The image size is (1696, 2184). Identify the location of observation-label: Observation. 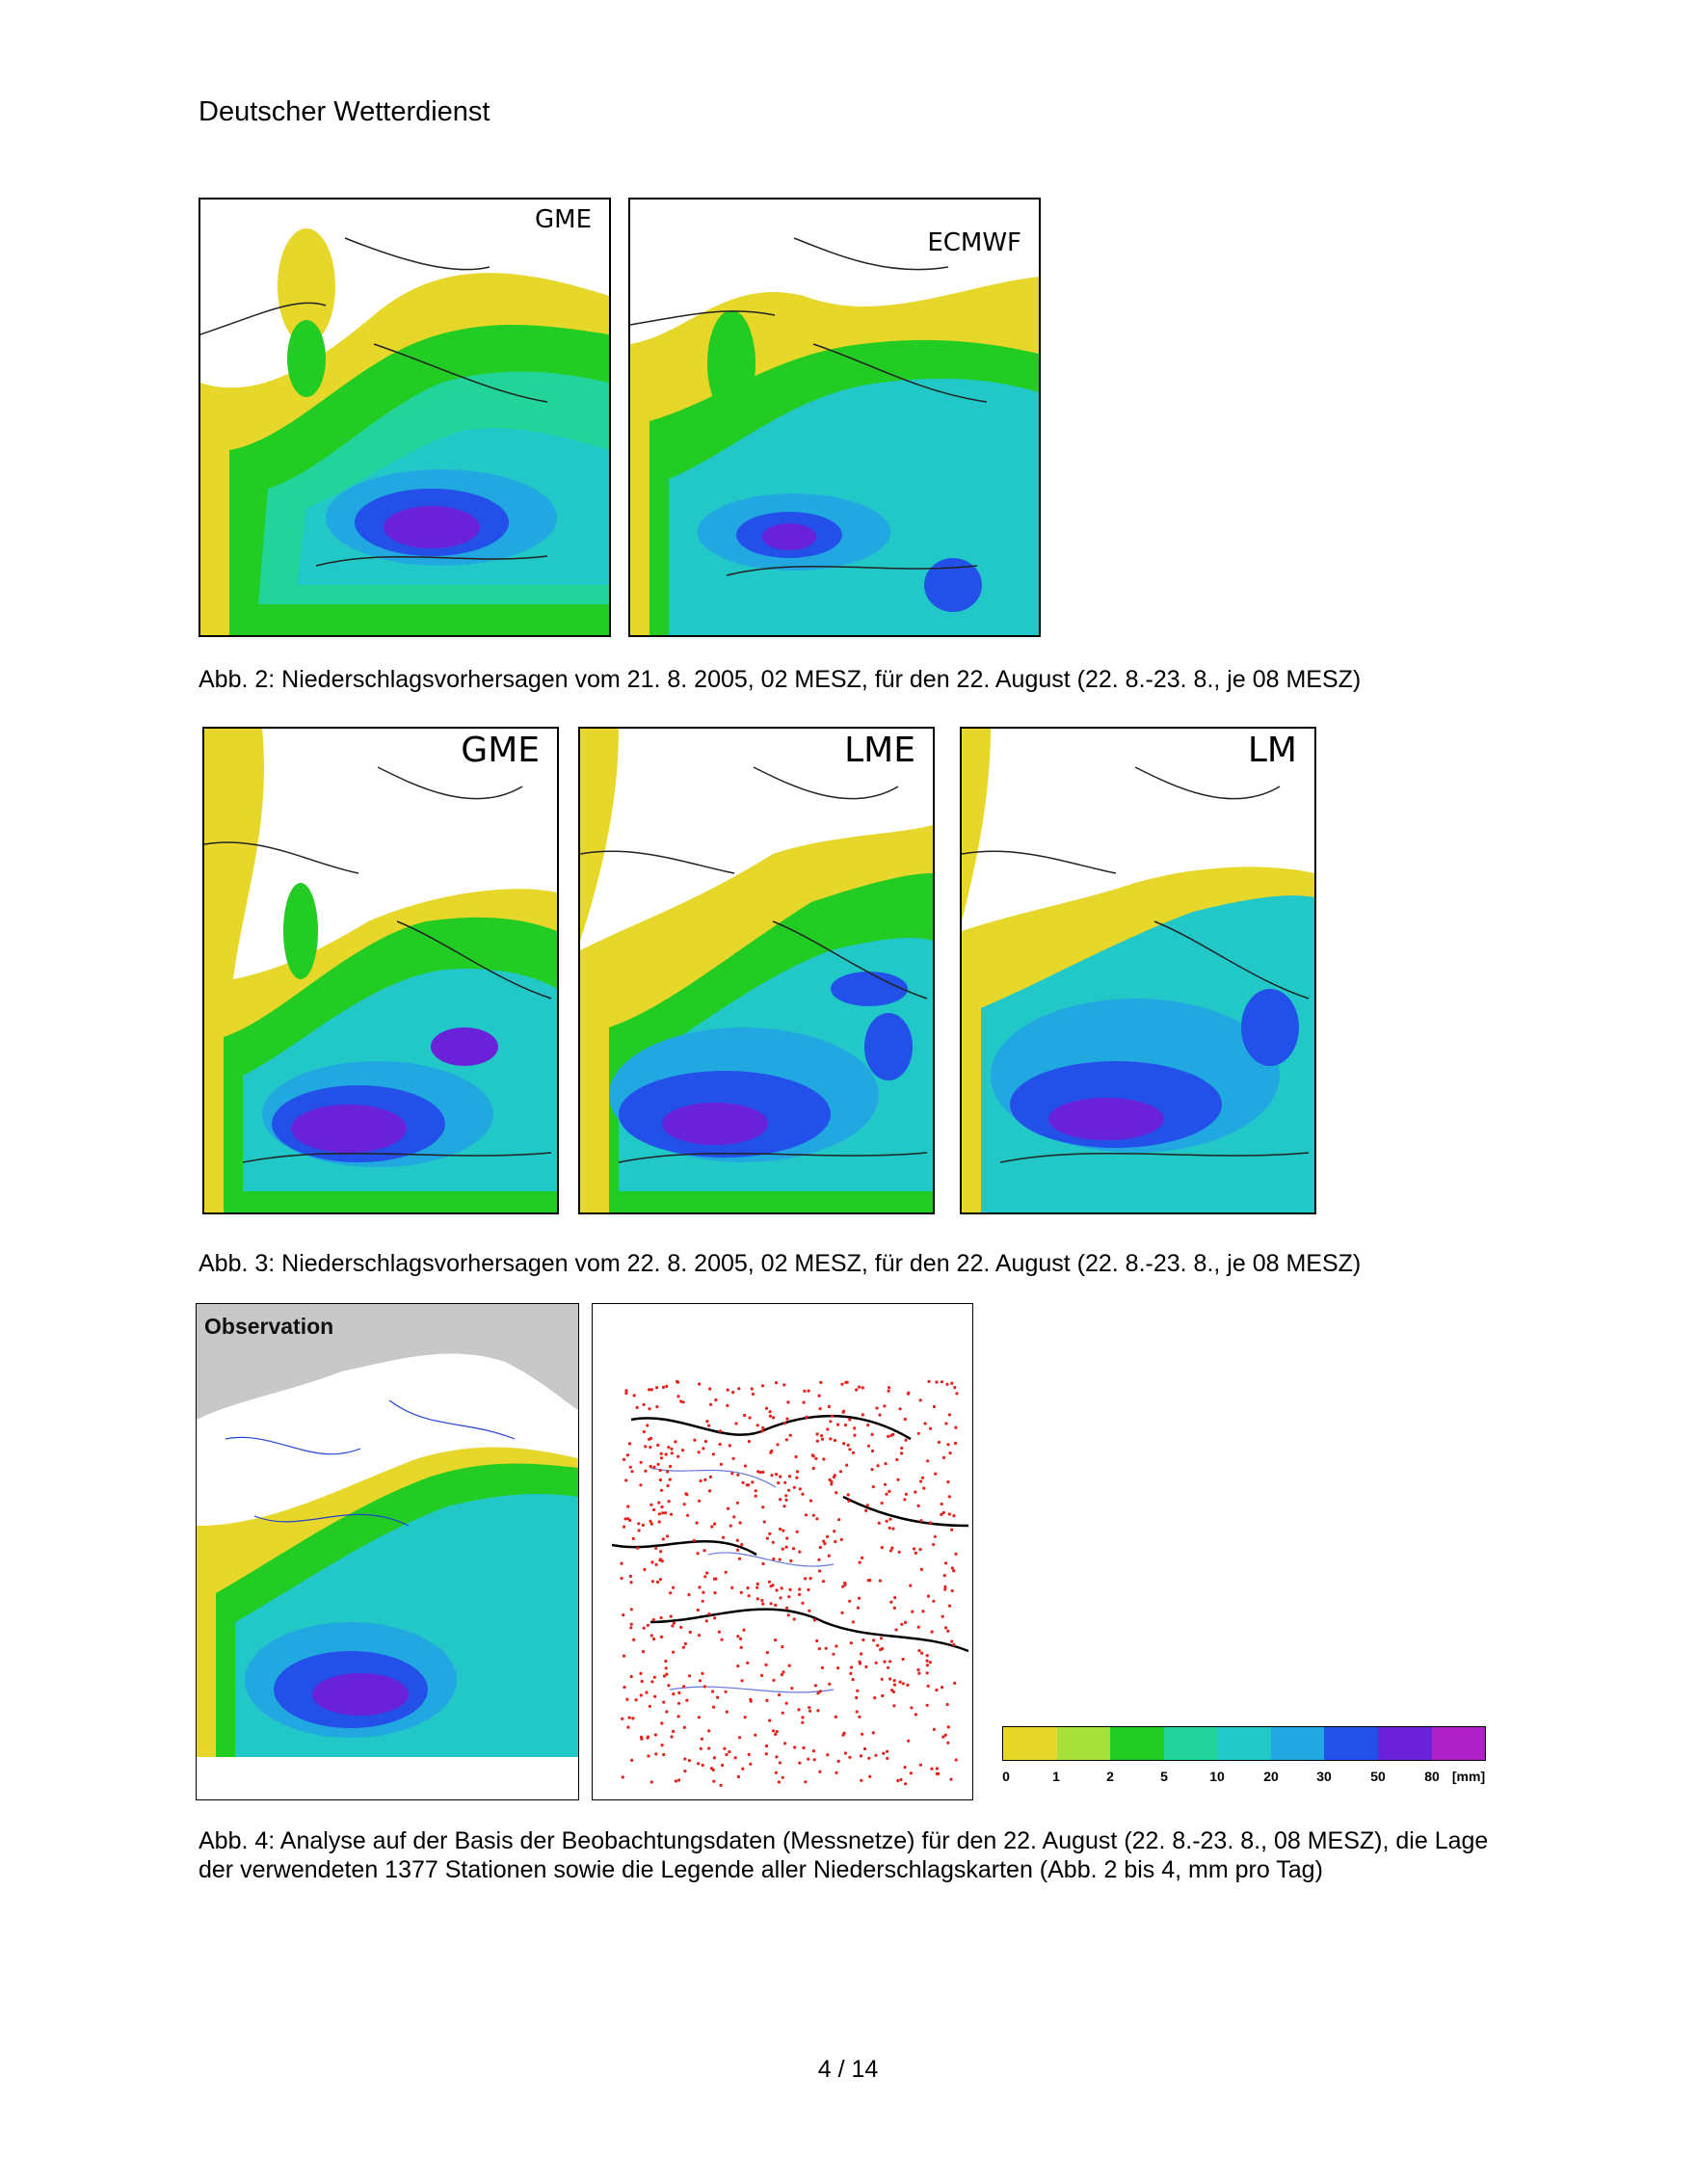
(269, 1326).